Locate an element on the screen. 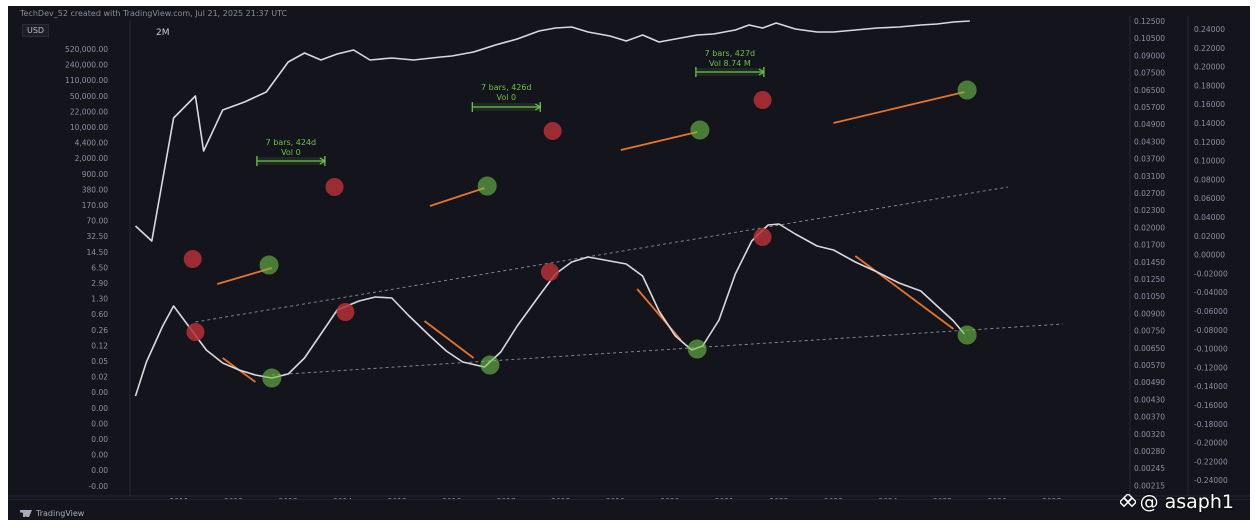 This screenshot has height=528, width=1258. mid-axis-tick-label: 0.09000 is located at coordinates (1149, 55).